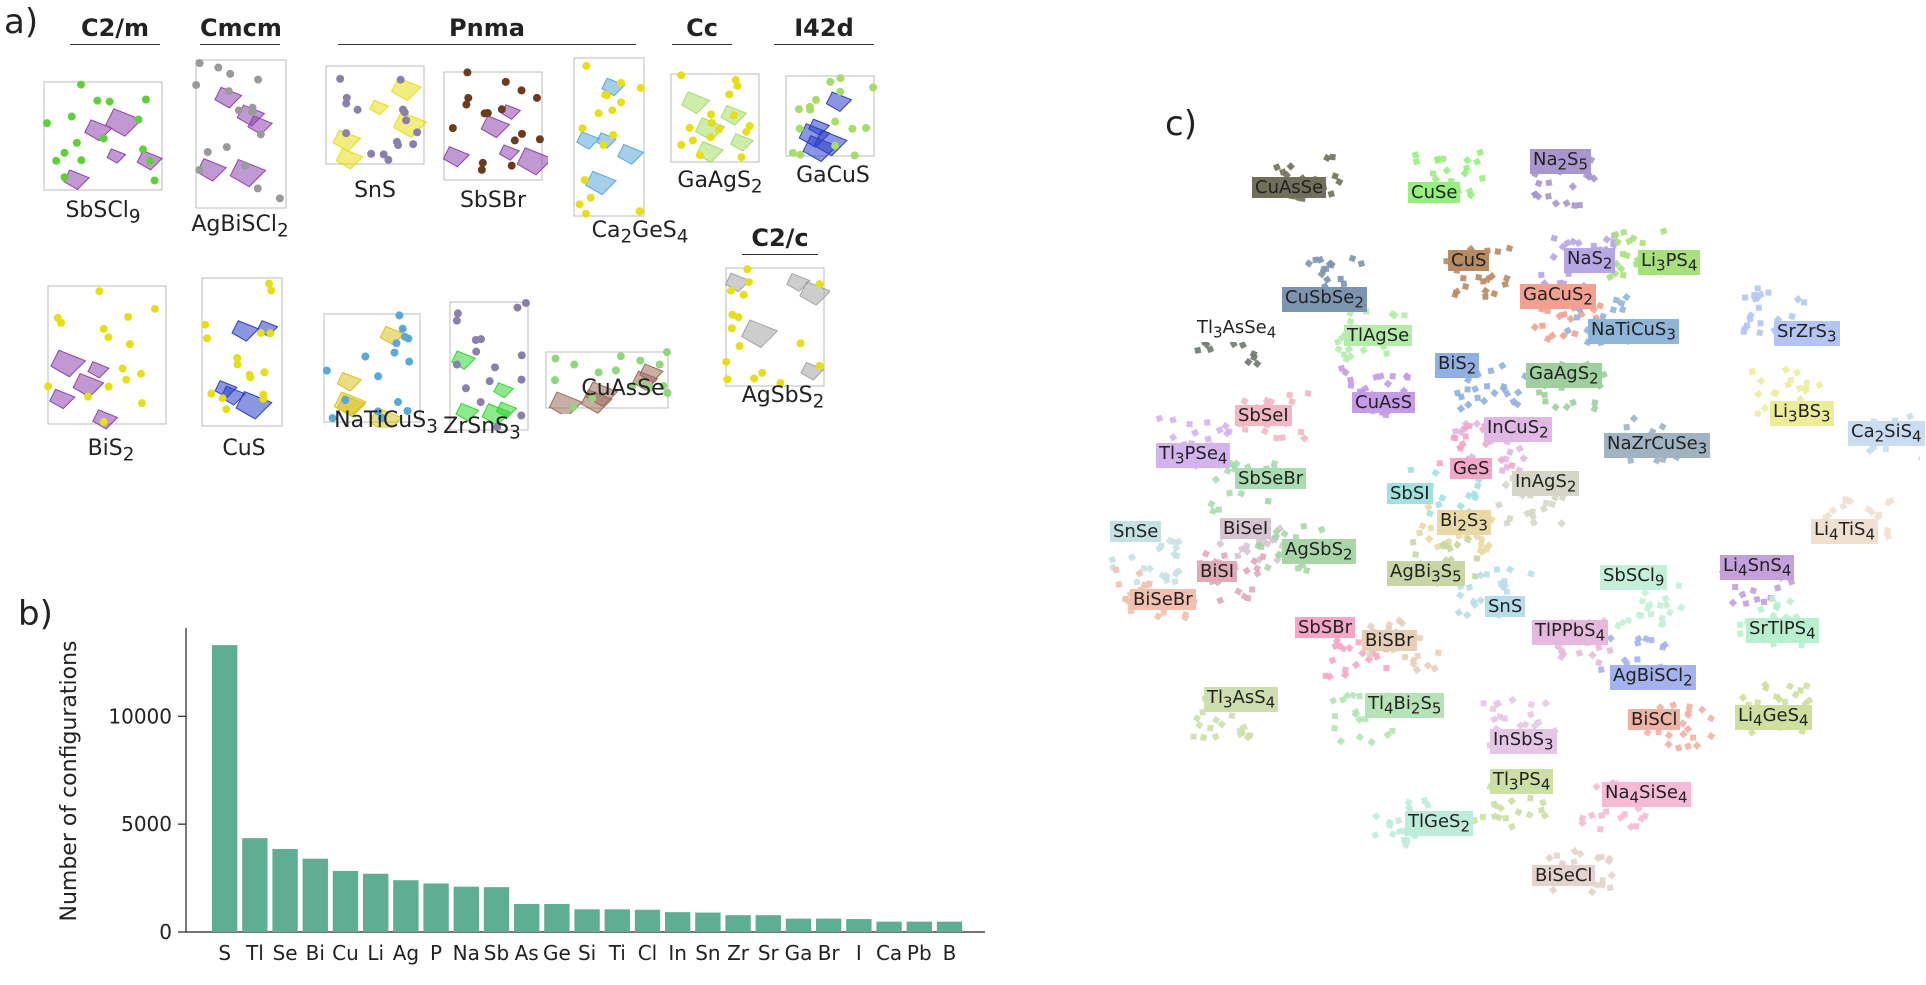 Image resolution: width=1926 pixels, height=985 pixels. What do you see at coordinates (557, 917) in the screenshot?
I see `bar-ge` at bounding box center [557, 917].